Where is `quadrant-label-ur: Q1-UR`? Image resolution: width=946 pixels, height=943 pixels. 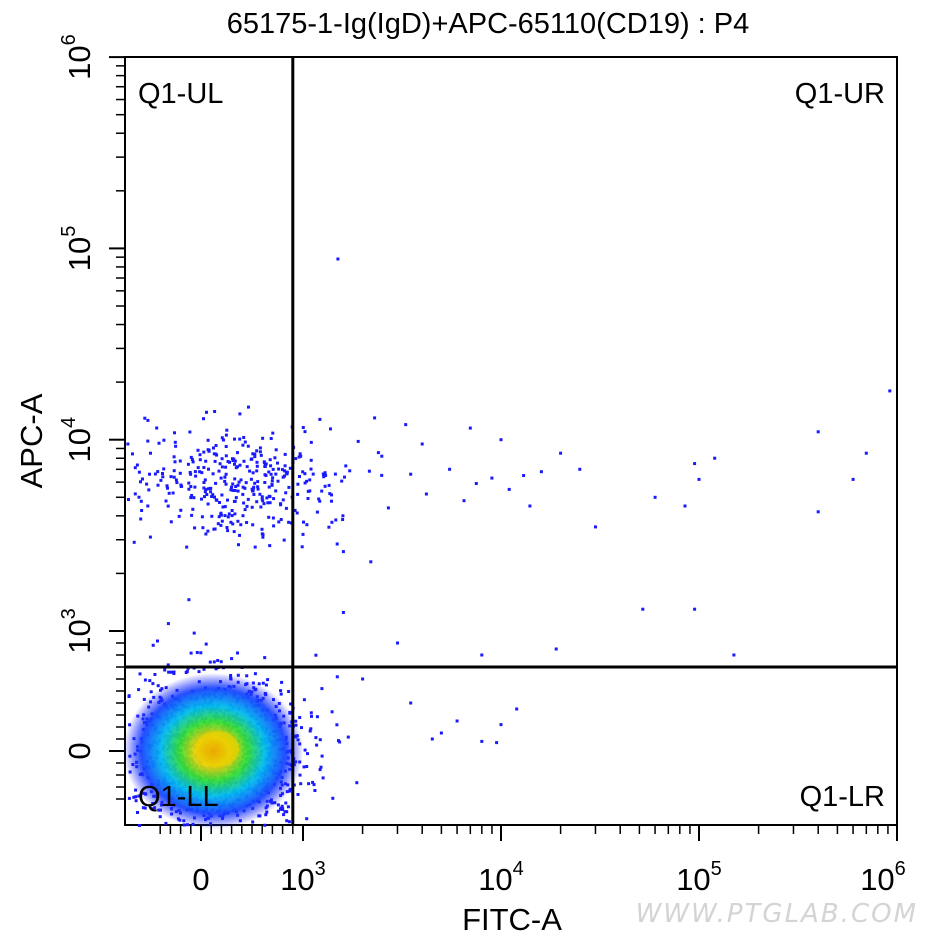 quadrant-label-ur: Q1-UR is located at coordinates (840, 94).